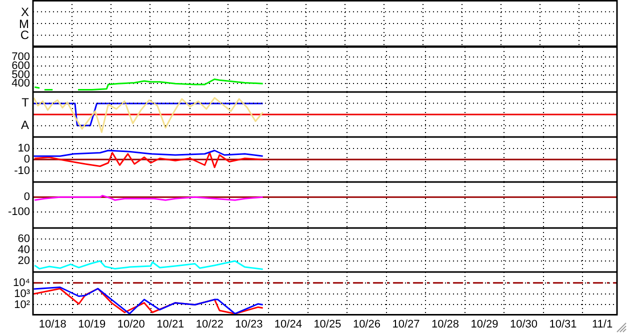 Image resolution: width=628 pixels, height=334 pixels. I want to click on x-tick-label: 10/30, so click(524, 324).